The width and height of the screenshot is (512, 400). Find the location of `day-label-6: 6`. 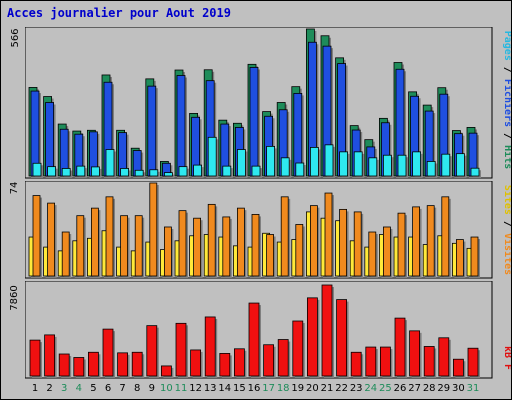

day-label-6: 6 is located at coordinates (108, 388).